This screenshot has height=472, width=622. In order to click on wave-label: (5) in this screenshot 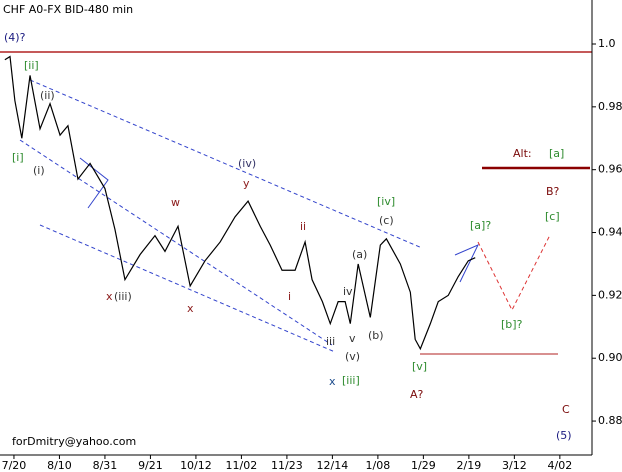, I will do `click(564, 435)`.